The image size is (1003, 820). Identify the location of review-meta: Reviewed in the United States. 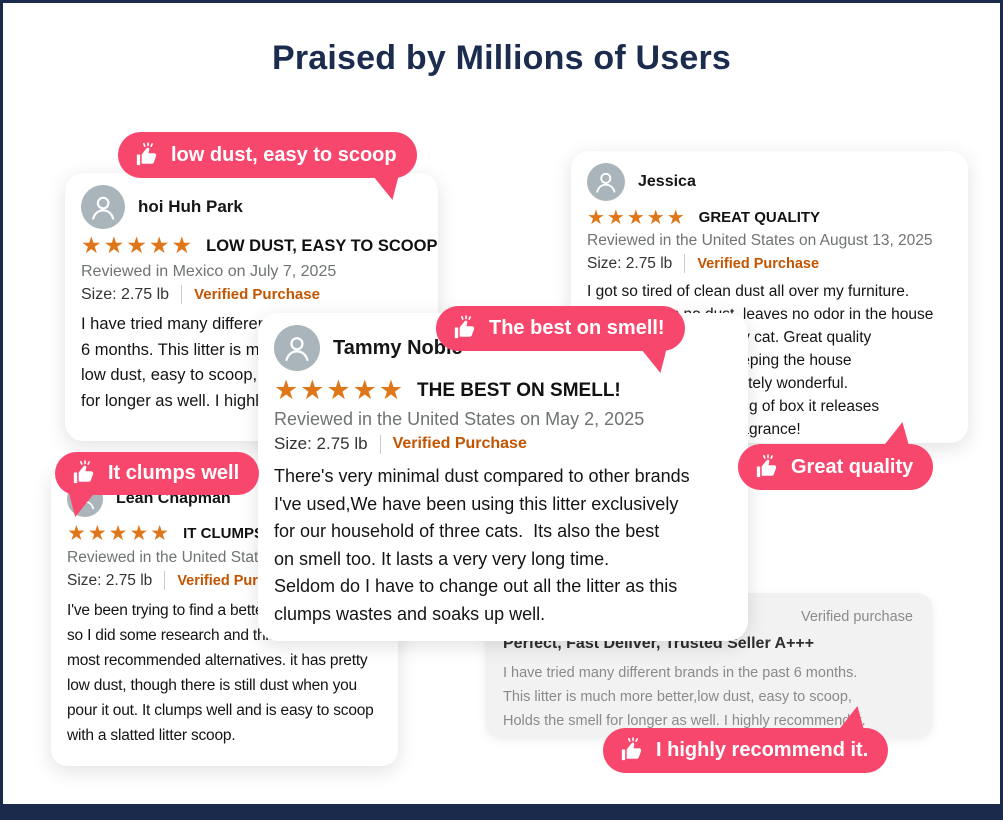
(171, 557).